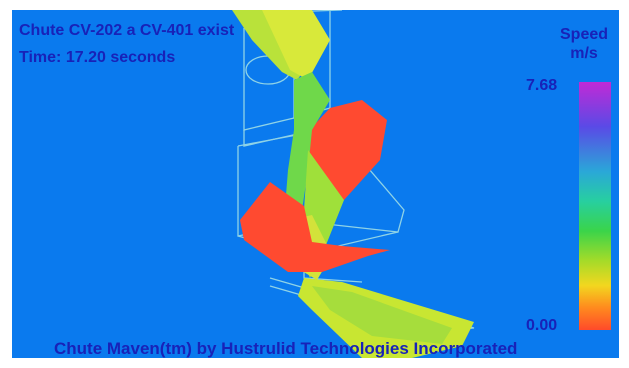 The width and height of the screenshot is (629, 368). I want to click on simulation-title: Chute CV-202 a CV-401 exist, so click(127, 30).